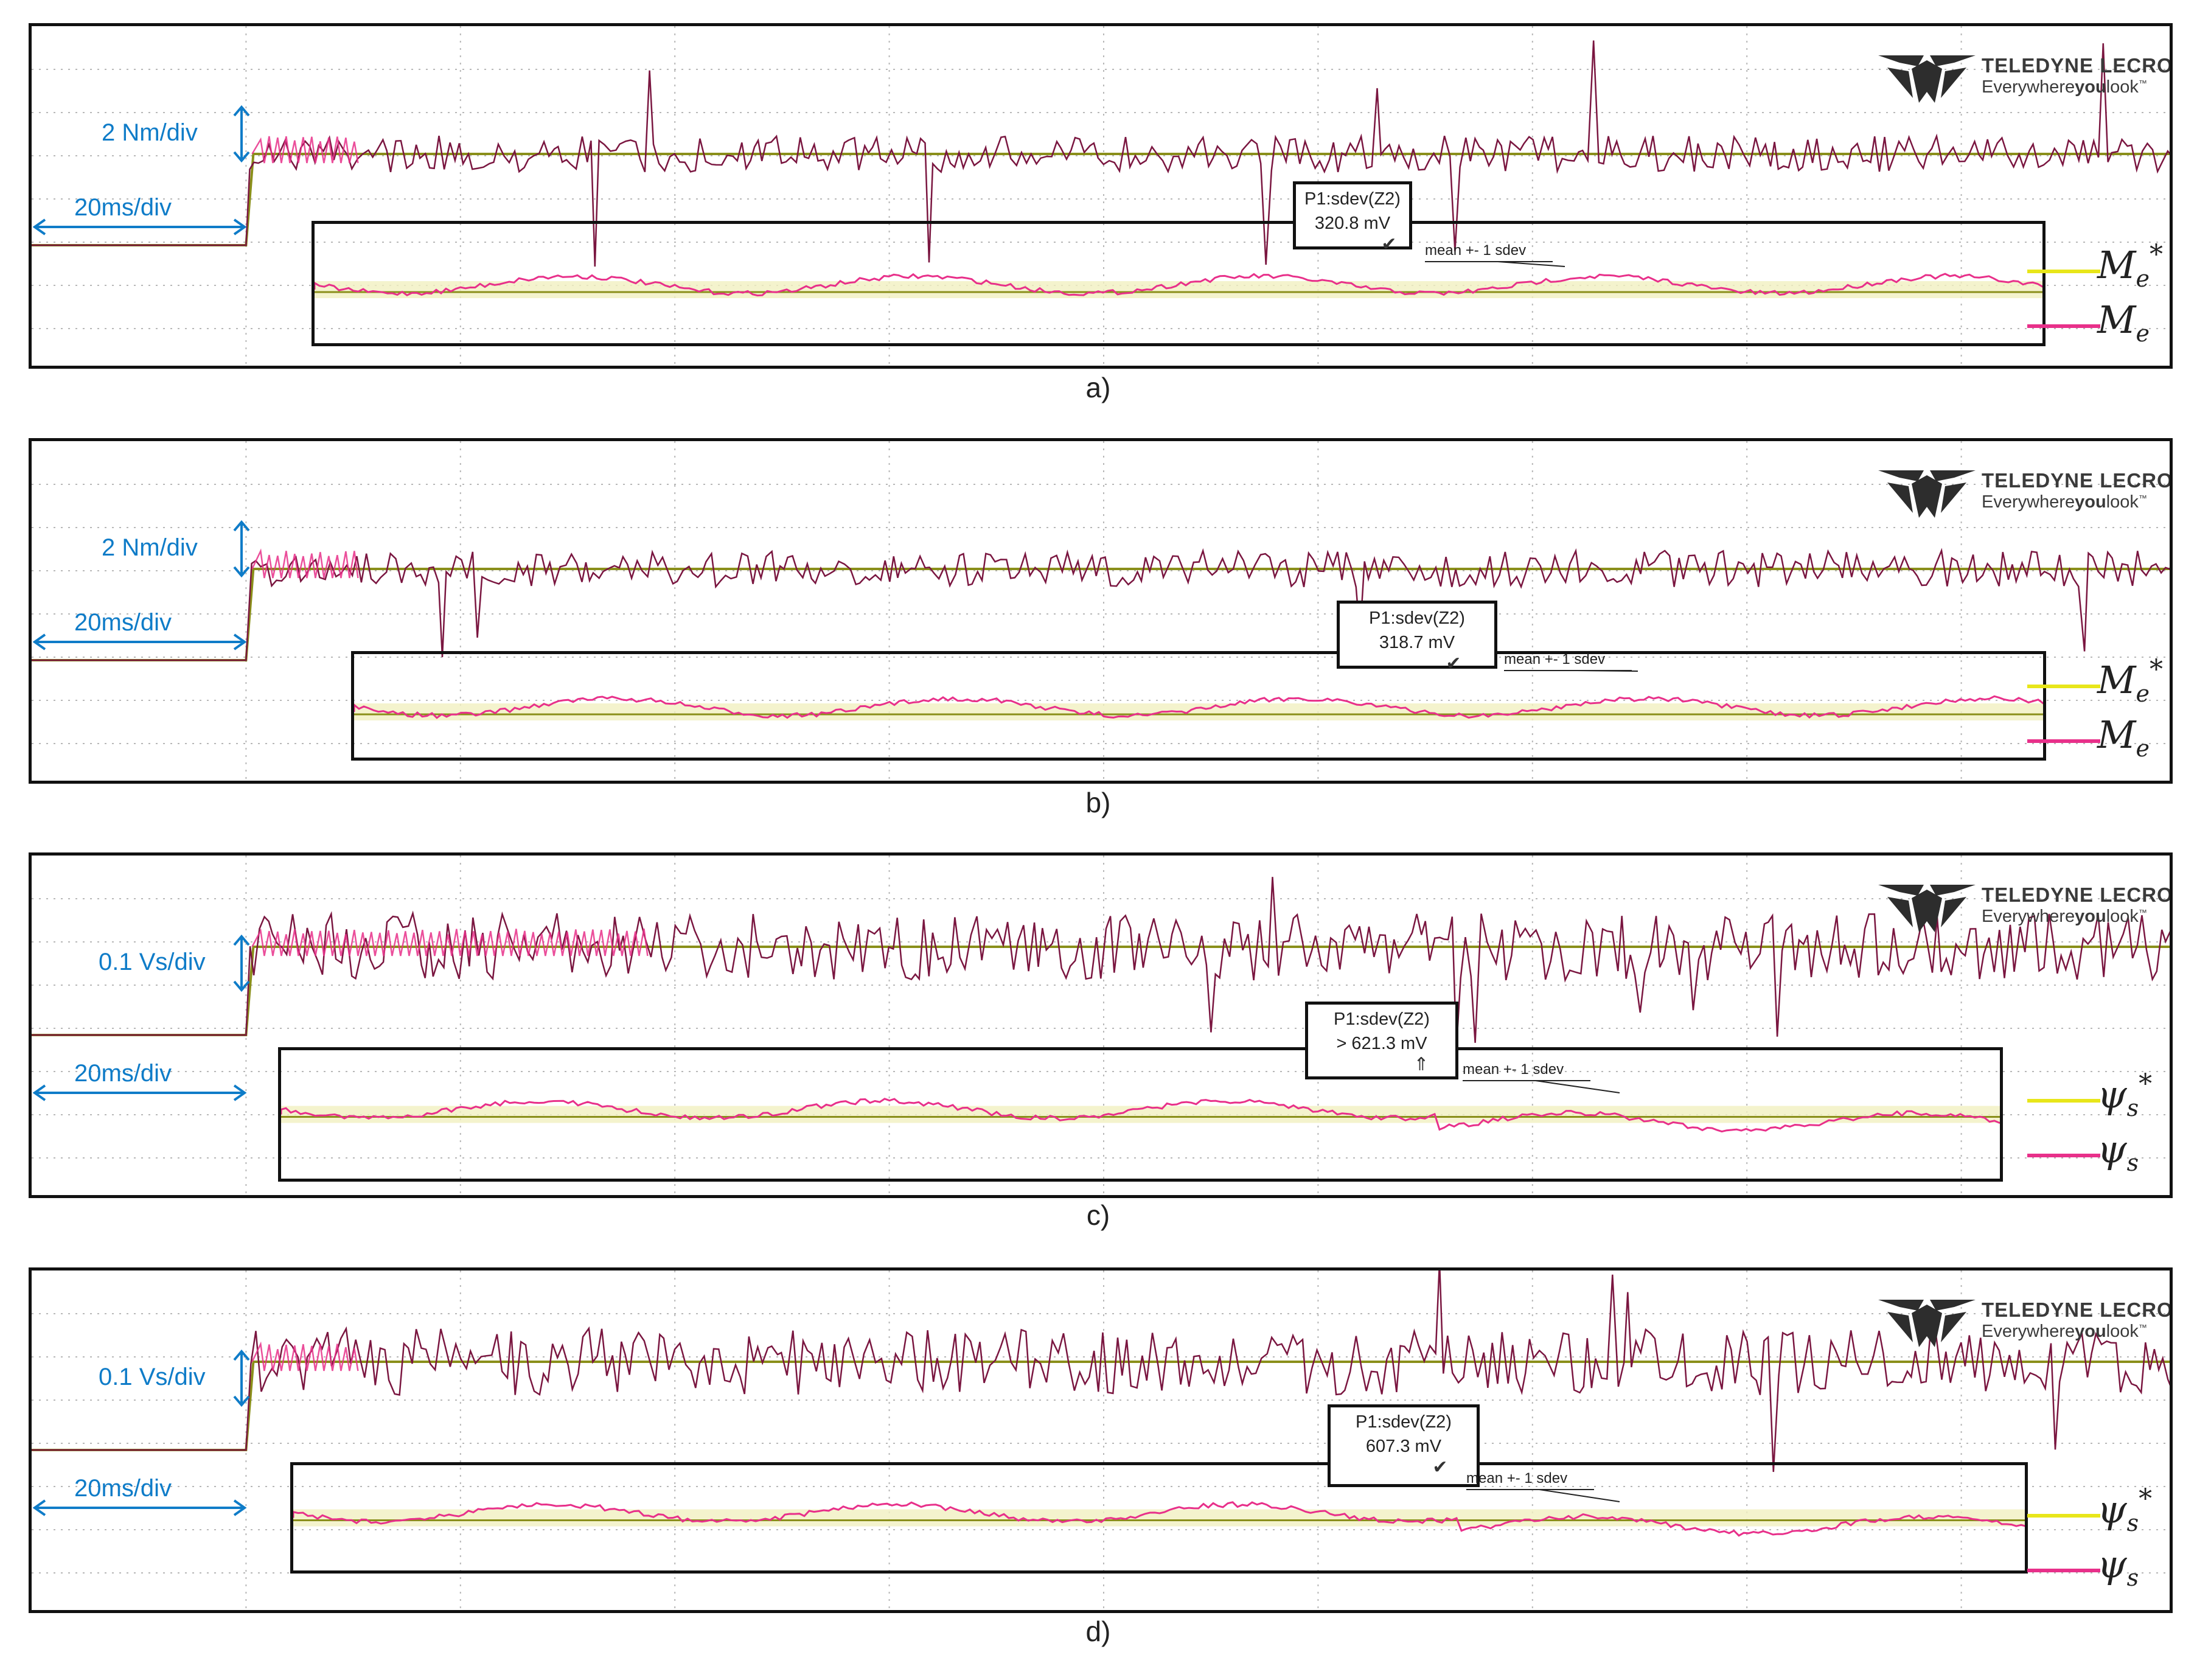 This screenshot has height=1680, width=2197. What do you see at coordinates (1098, 802) in the screenshot?
I see `panel-caption: b)` at bounding box center [1098, 802].